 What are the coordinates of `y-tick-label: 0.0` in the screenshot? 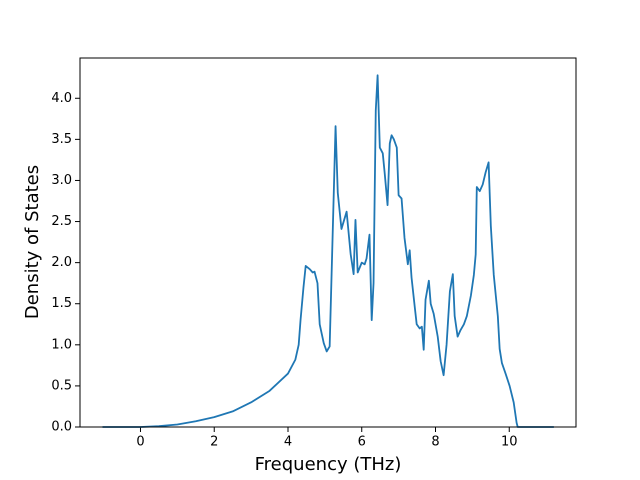 It's located at (61, 427).